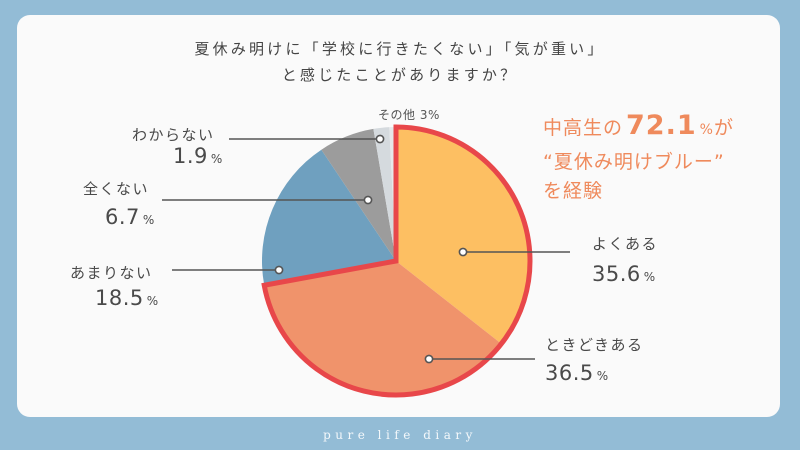 This screenshot has height=450, width=800. Describe the element at coordinates (463, 252) in the screenshot. I see `leader-yoku-dot` at that location.